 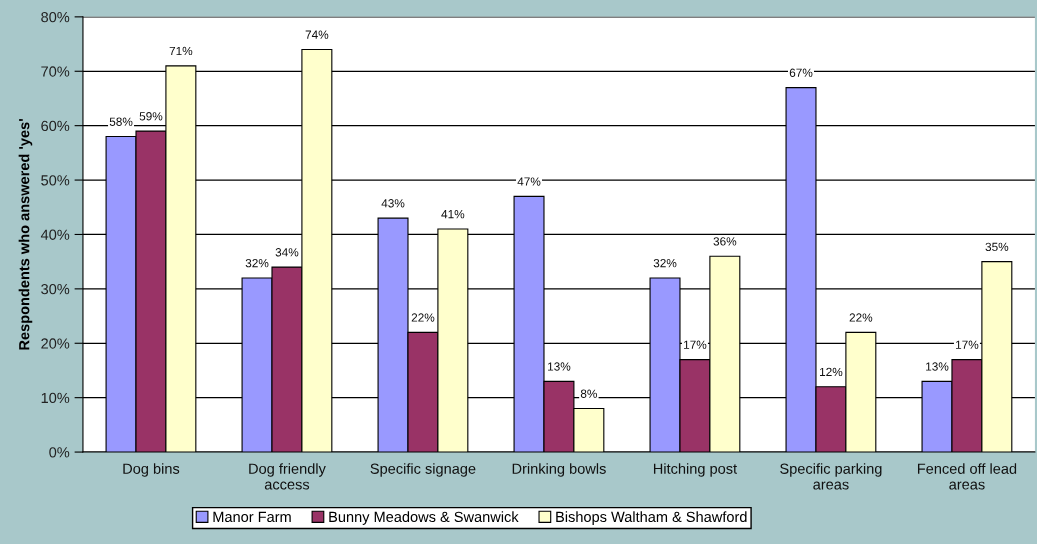 What do you see at coordinates (252, 517) in the screenshot?
I see `legend-label: Manor Farm` at bounding box center [252, 517].